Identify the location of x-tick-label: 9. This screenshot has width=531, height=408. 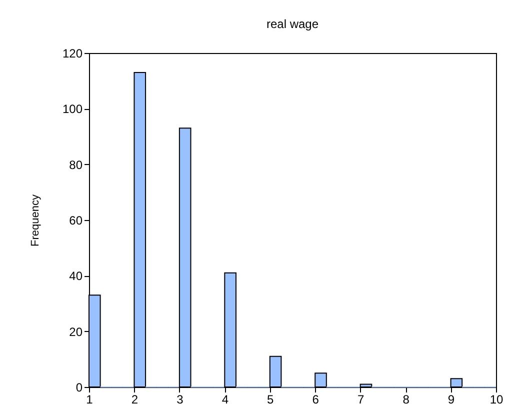
(451, 399).